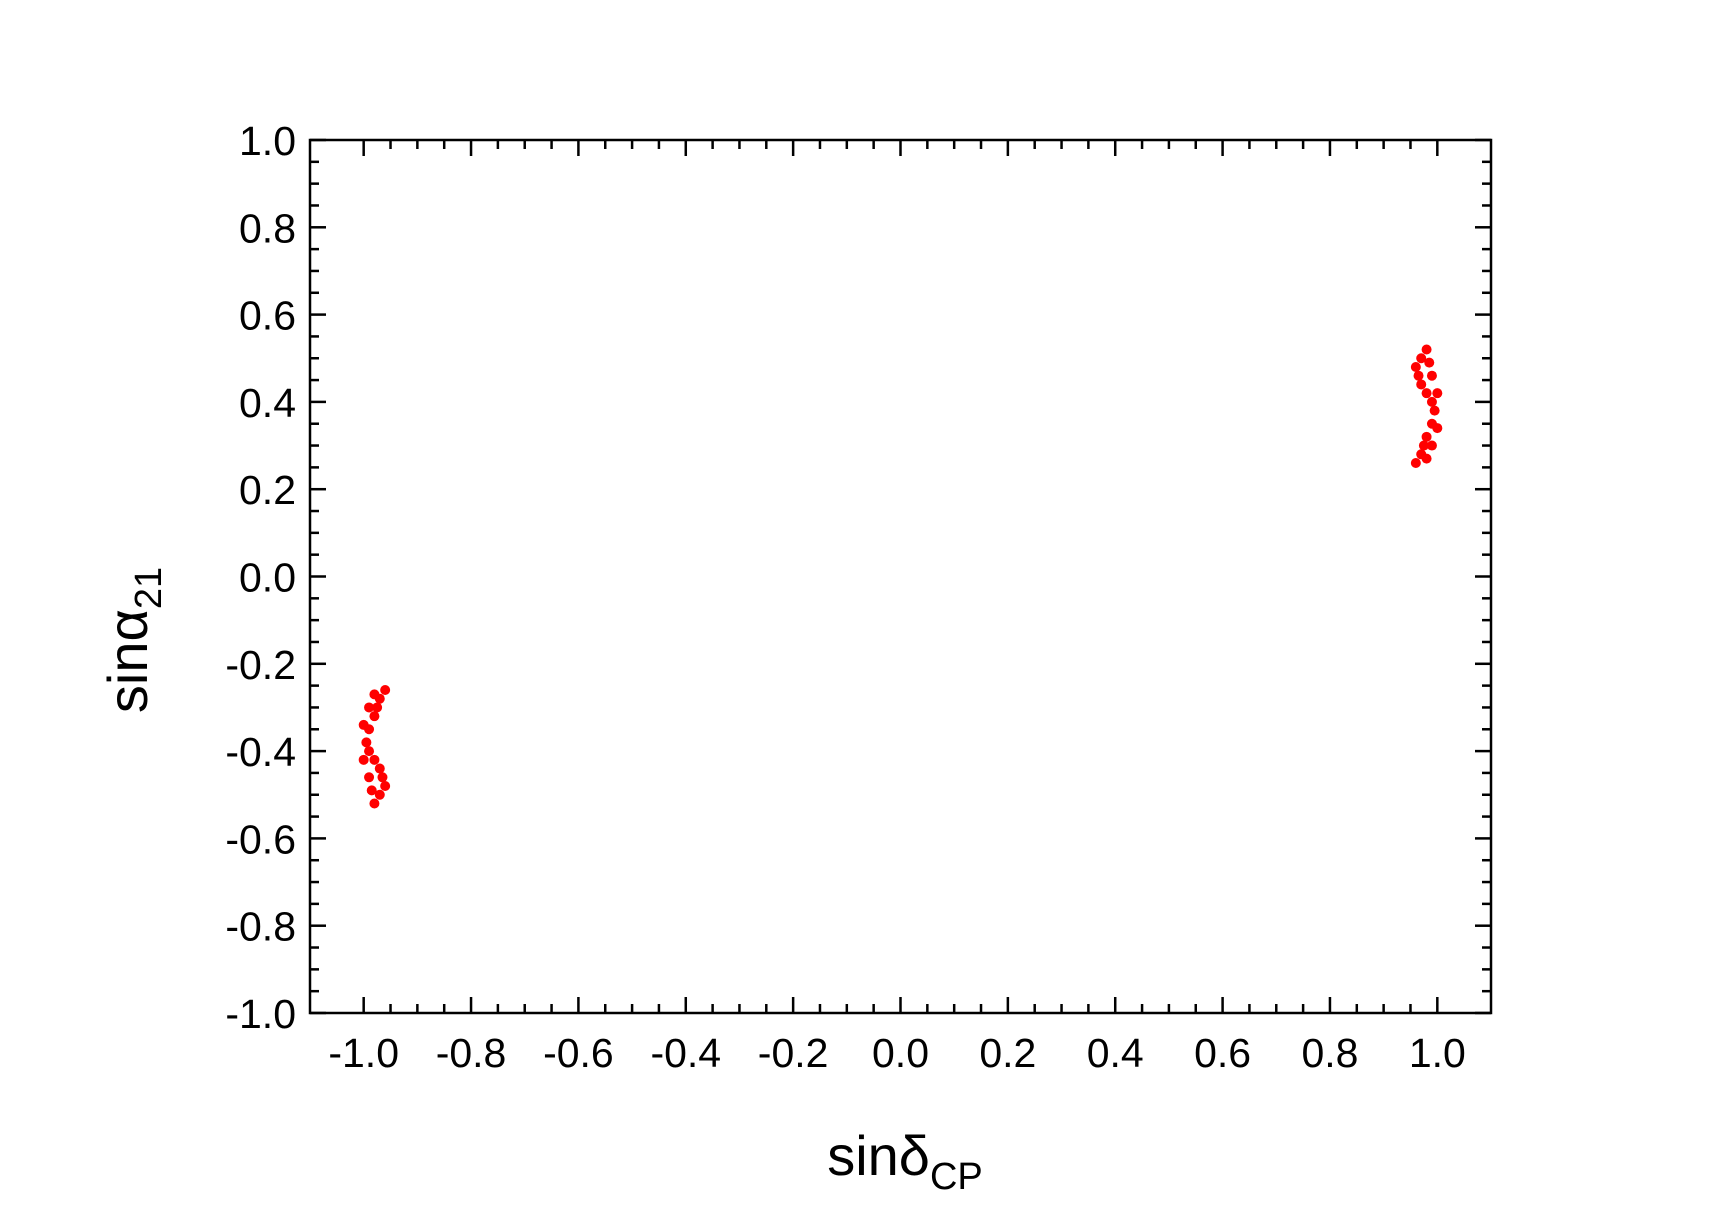 Image resolution: width=1710 pixels, height=1209 pixels. I want to click on y-tick-label: 0.2, so click(267, 490).